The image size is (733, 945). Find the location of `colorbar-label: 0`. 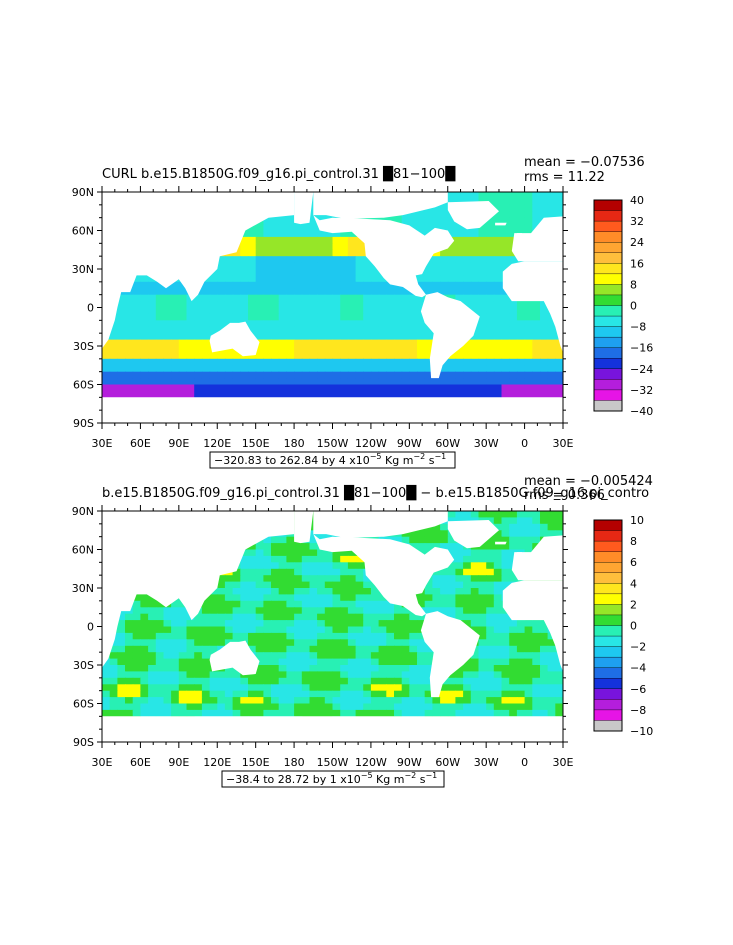

colorbar-label: 0 is located at coordinates (633, 626).